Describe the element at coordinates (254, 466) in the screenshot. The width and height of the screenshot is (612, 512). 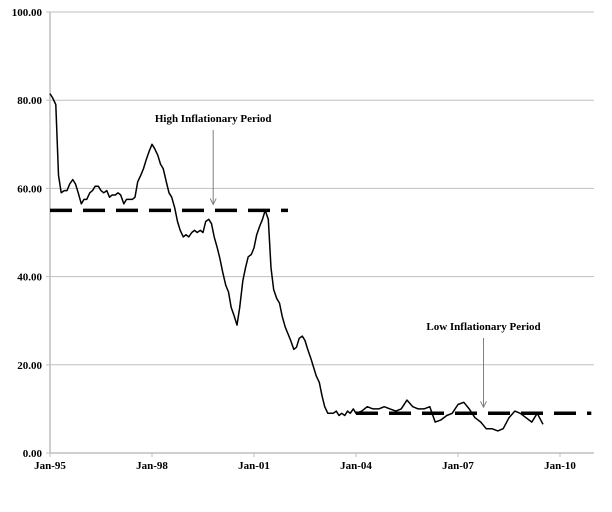
I see `x-tick-label: Jan-01` at that location.